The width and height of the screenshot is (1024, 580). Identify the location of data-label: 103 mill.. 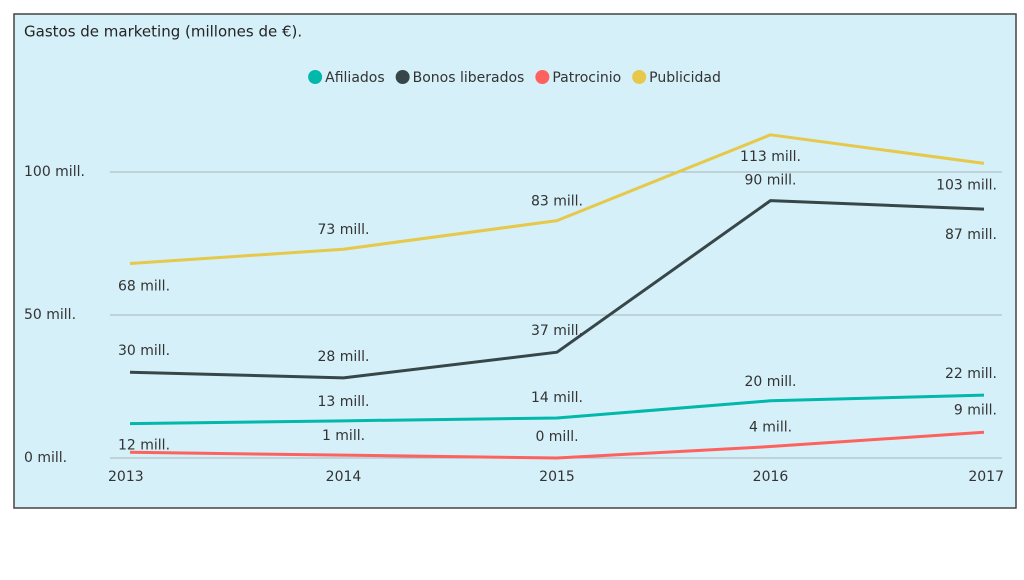
(966, 185).